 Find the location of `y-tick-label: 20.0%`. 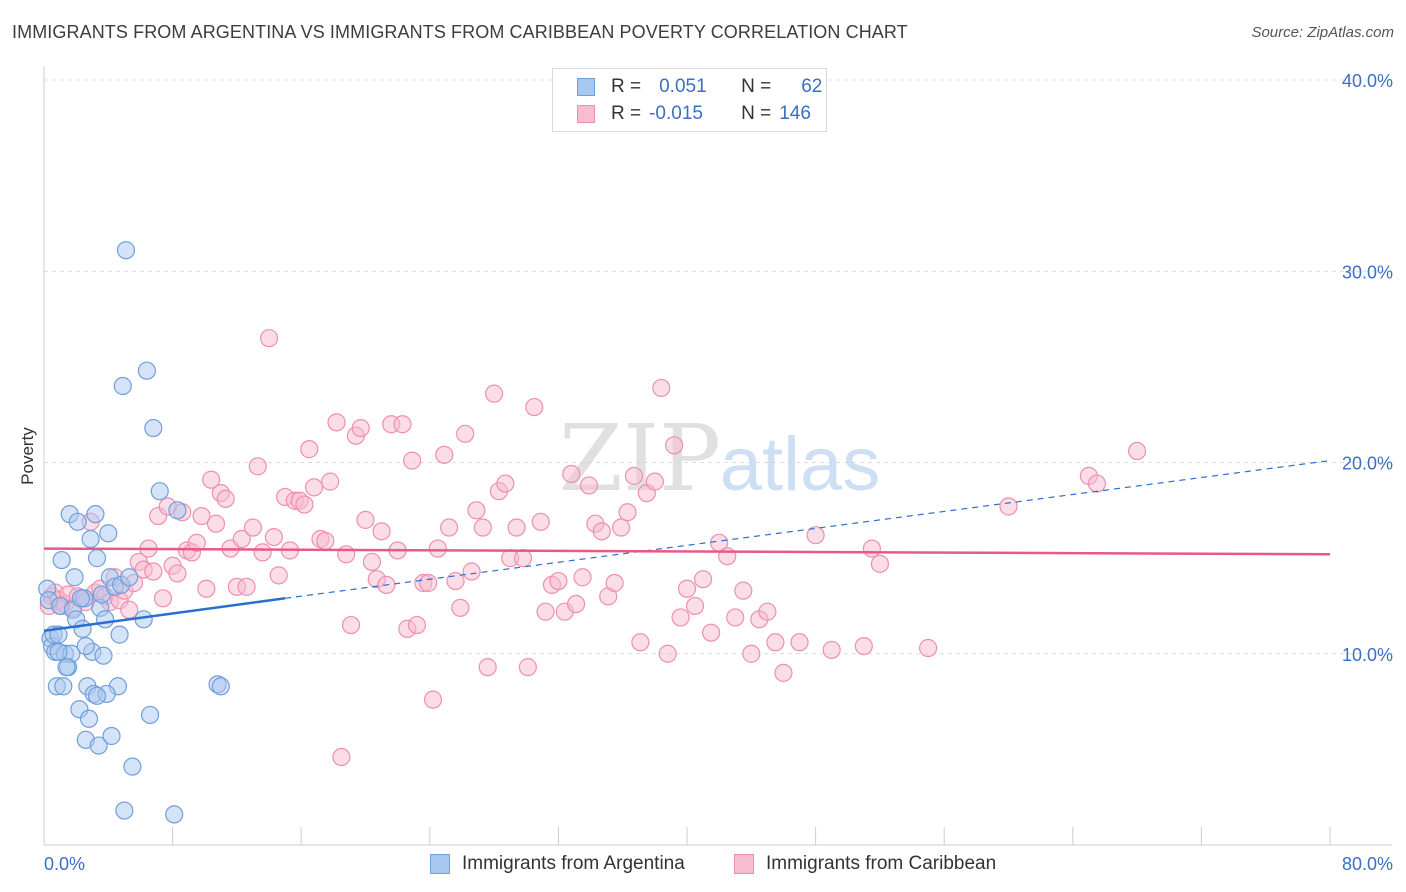

y-tick-label: 20.0% is located at coordinates (1367, 464).